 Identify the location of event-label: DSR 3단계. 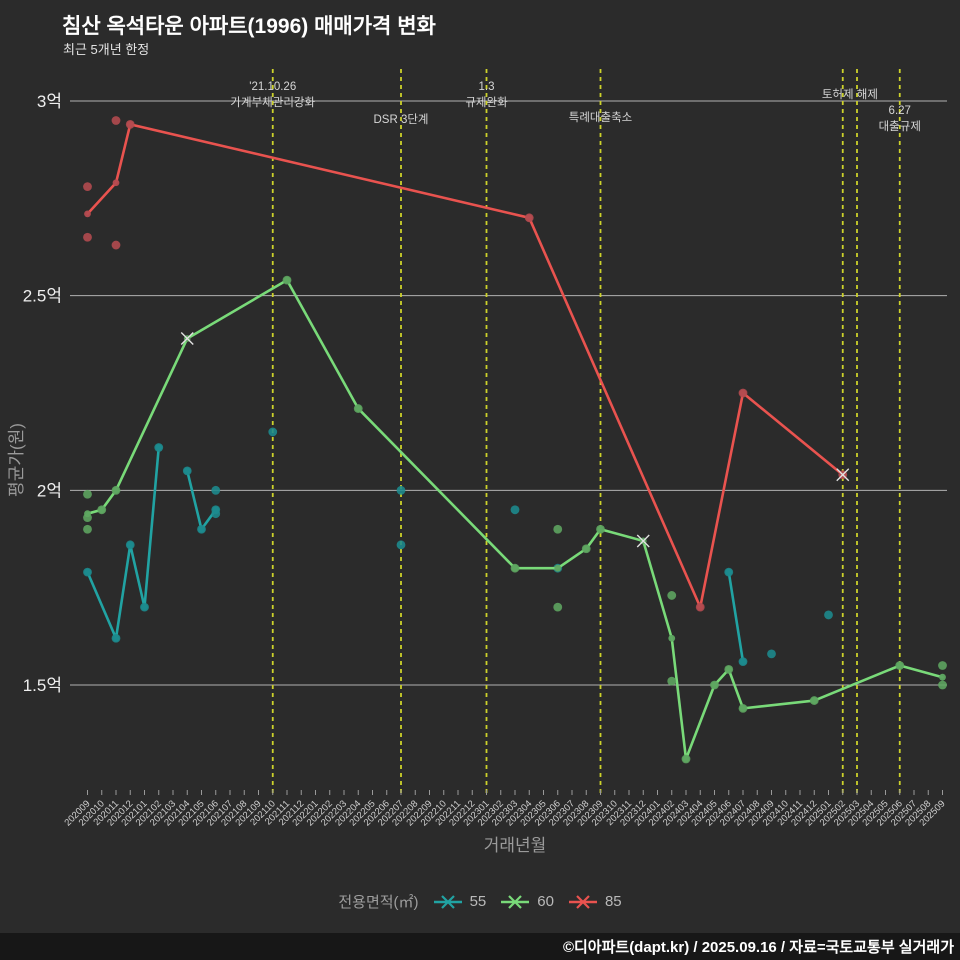
(400, 119).